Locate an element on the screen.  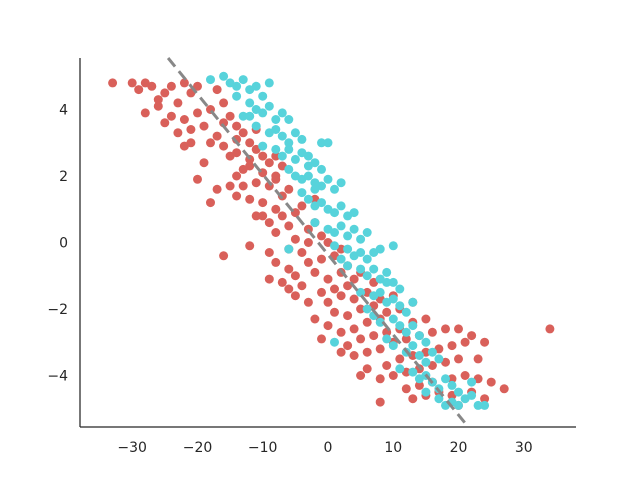
x-tick-label: 10 is located at coordinates (393, 448).